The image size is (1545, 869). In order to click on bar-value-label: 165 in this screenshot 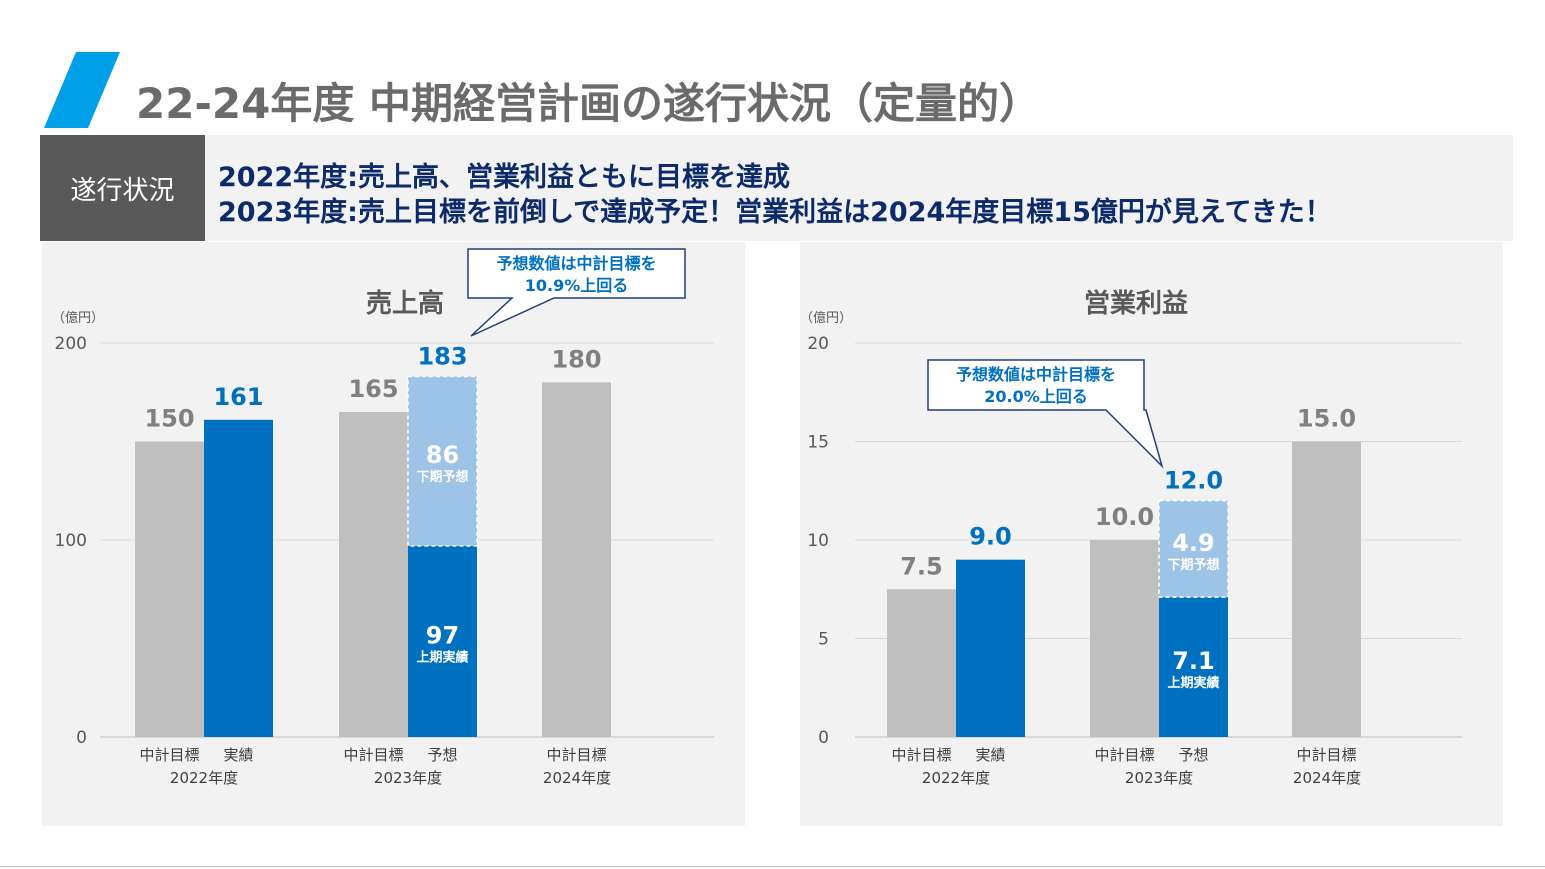, I will do `click(373, 389)`.